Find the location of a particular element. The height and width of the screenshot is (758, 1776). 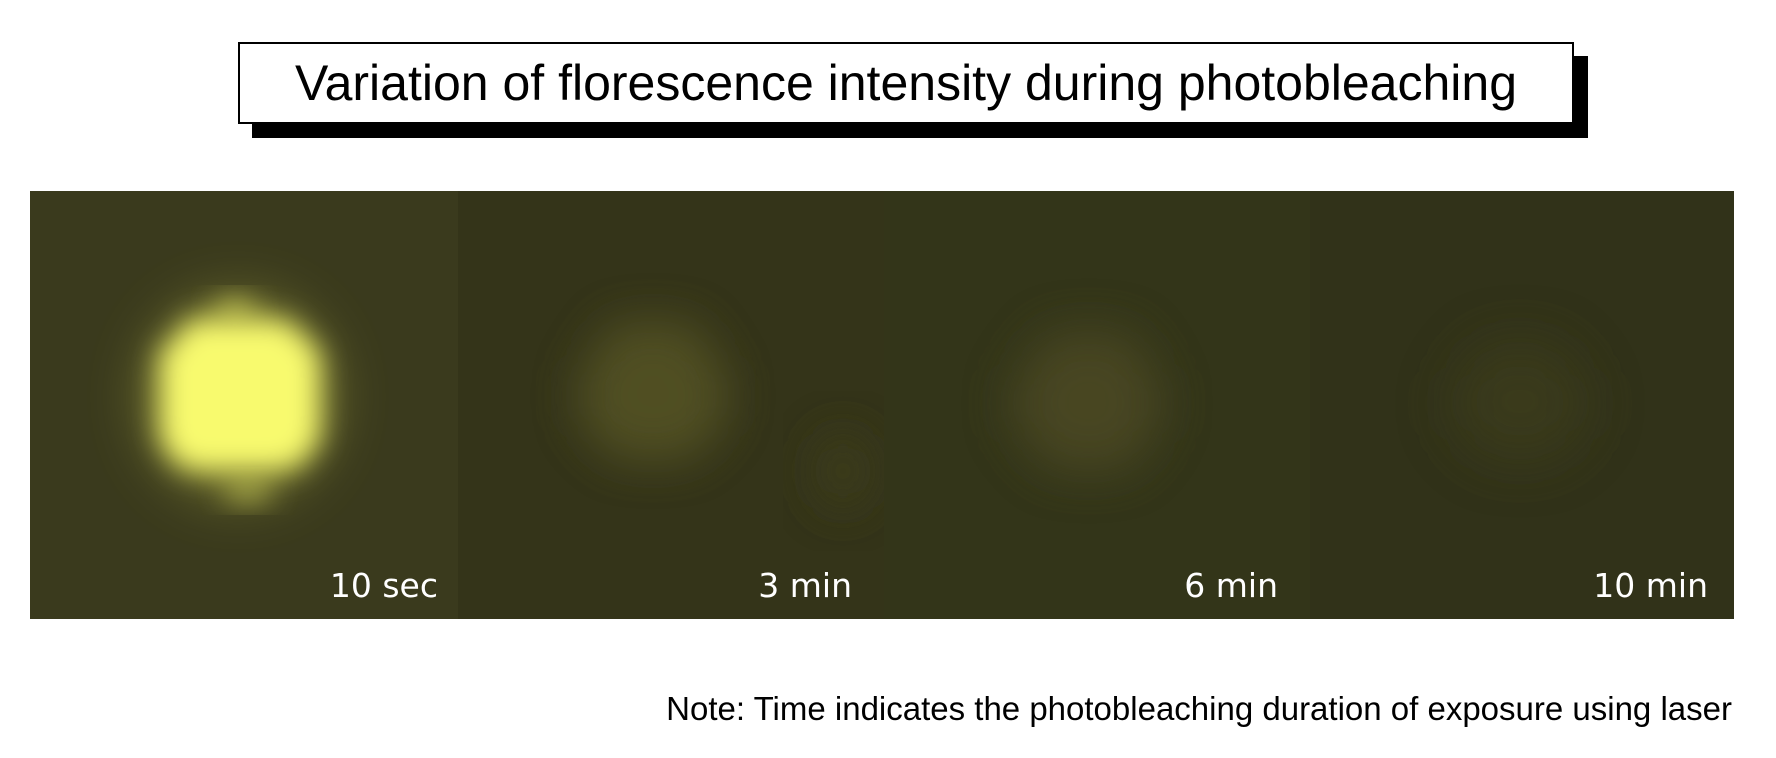

micrograph-3-min is located at coordinates (671, 405).